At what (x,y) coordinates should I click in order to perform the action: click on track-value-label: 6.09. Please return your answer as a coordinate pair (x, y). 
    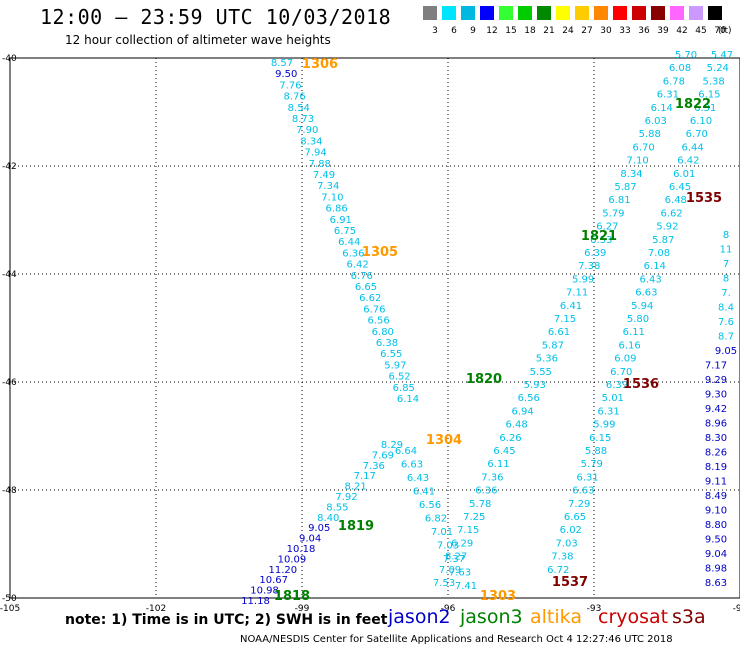
    Looking at the image, I should click on (625, 359).